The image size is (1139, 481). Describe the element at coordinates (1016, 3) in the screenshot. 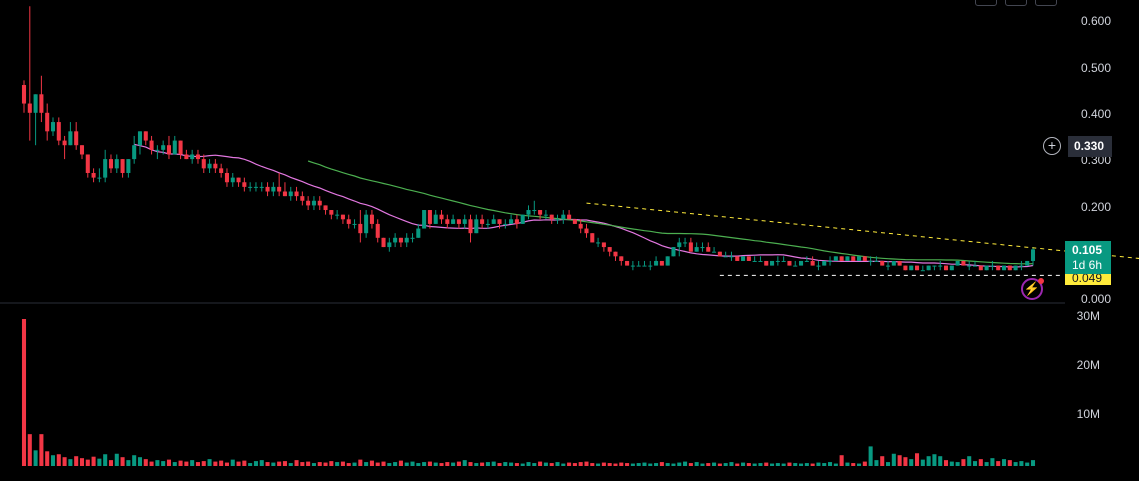

I see `toolbar-button-middle` at that location.